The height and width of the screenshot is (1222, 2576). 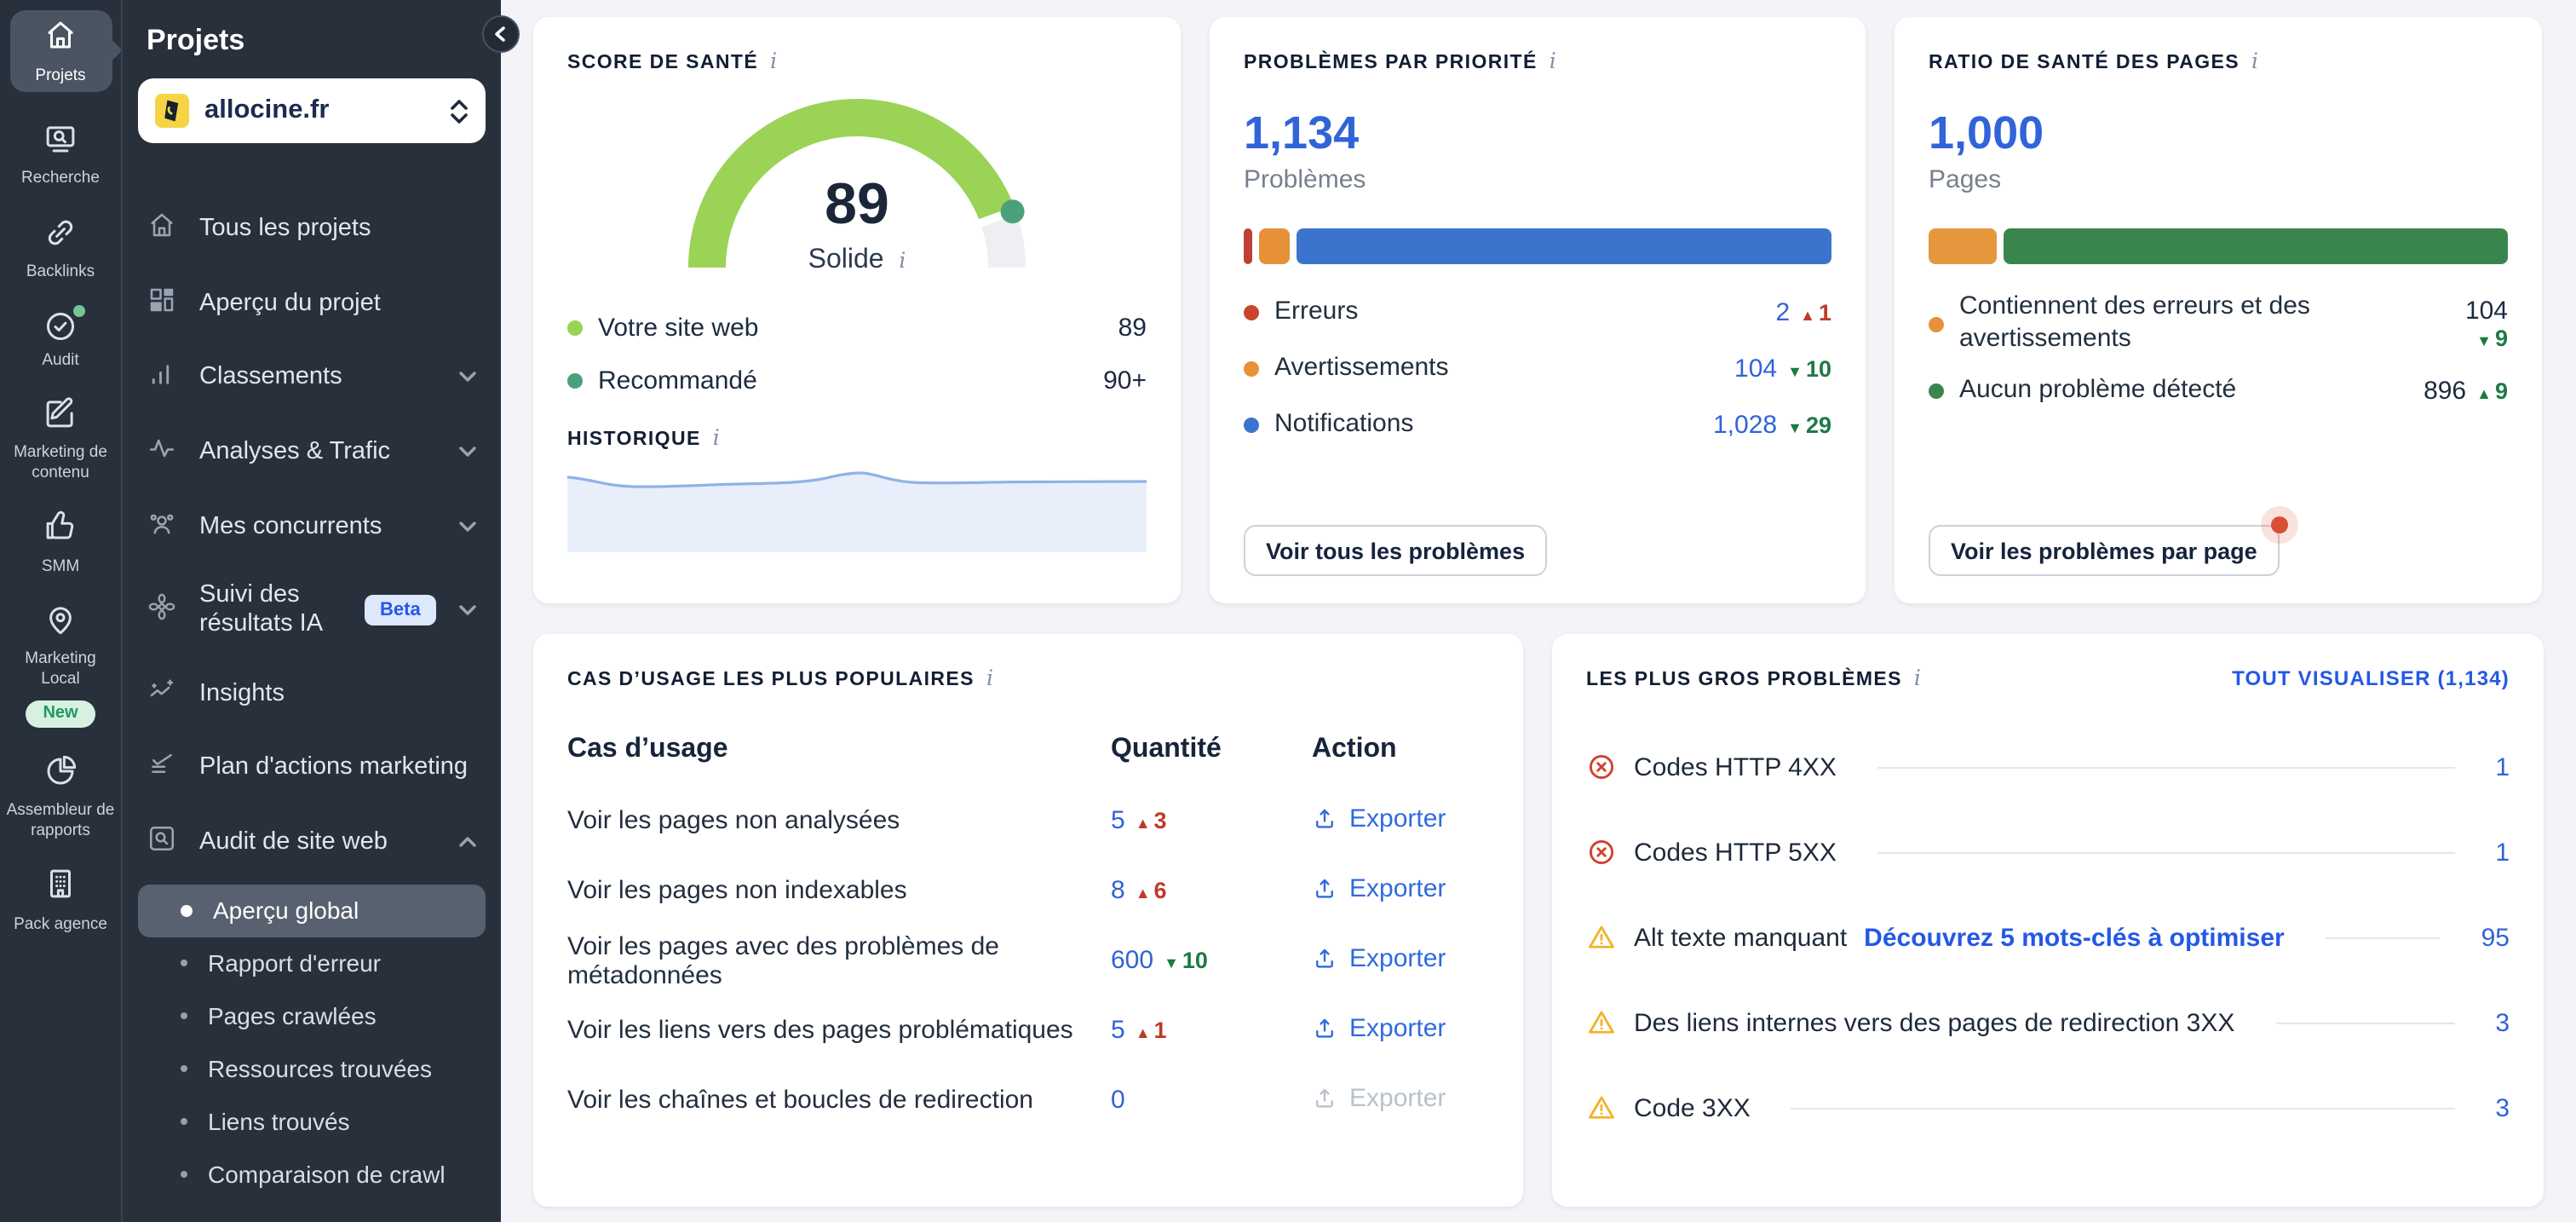 I want to click on rail-item-marketing-local: Marketing Local New, so click(x=61, y=665).